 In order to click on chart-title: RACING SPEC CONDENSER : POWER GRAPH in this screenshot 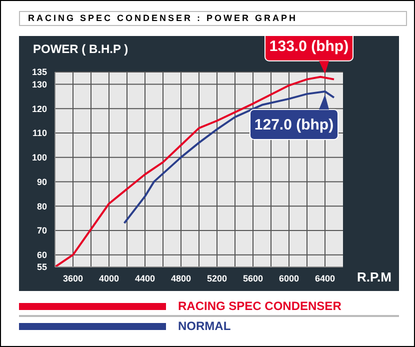, I will do `click(213, 18)`.